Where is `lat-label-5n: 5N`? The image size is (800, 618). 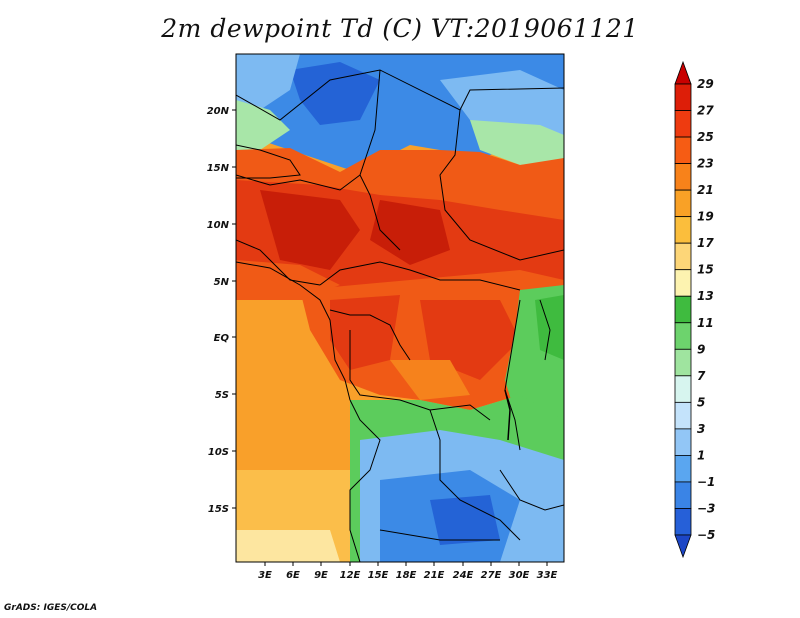 lat-label-5n: 5N is located at coordinates (222, 282).